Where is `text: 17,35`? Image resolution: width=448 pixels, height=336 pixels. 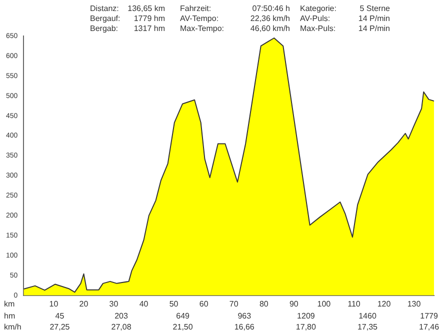
text: 17,35 is located at coordinates (367, 327).